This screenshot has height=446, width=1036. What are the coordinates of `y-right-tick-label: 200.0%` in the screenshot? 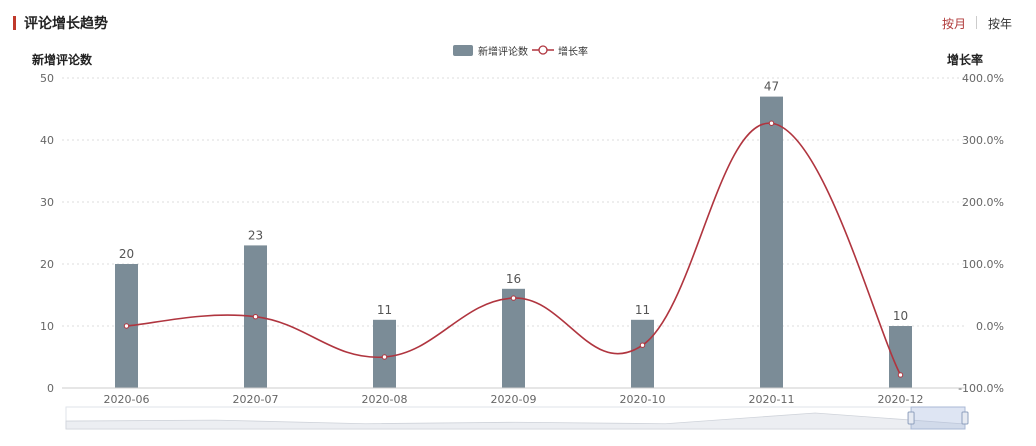 It's located at (983, 202).